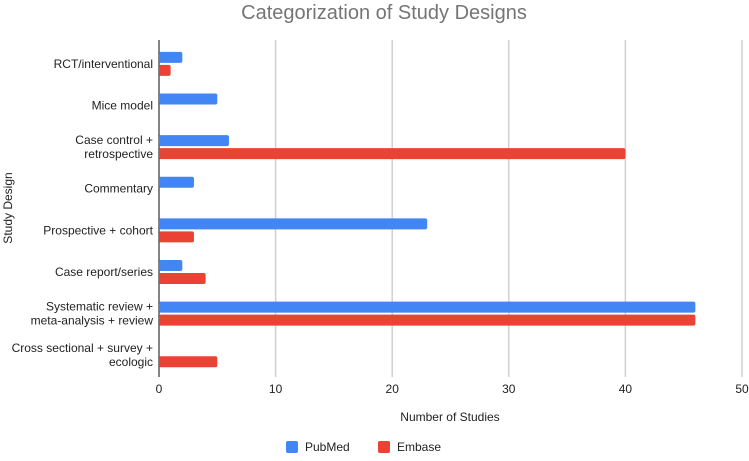 The width and height of the screenshot is (749, 461). I want to click on x-tick-label: 0, so click(159, 389).